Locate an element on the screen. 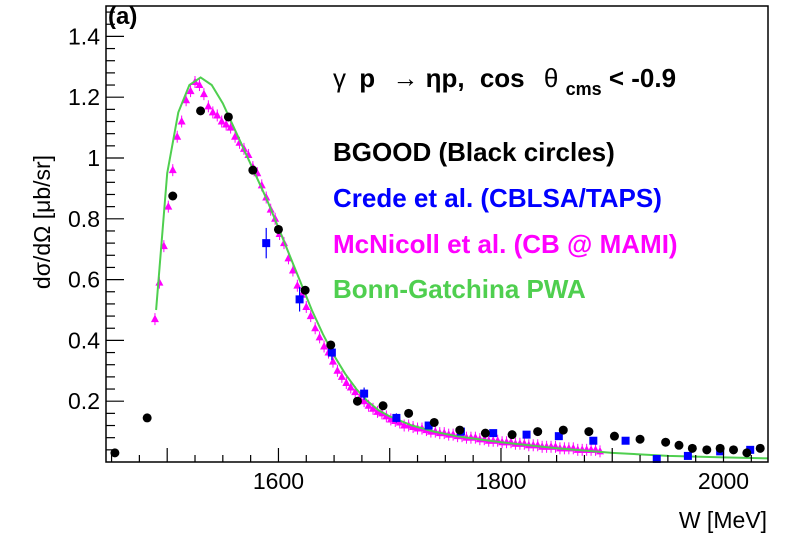 The width and height of the screenshot is (788, 538). title-eta-p: ηp, is located at coordinates (445, 78).